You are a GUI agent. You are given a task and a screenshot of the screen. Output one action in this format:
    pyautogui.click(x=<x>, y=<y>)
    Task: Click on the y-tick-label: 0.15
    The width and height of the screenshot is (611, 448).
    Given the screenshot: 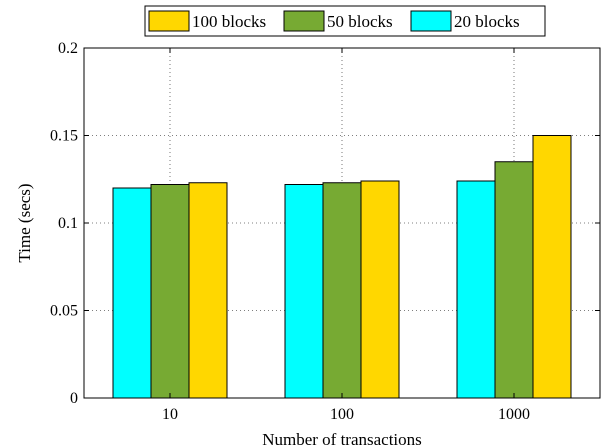 What is the action you would take?
    pyautogui.click(x=64, y=136)
    